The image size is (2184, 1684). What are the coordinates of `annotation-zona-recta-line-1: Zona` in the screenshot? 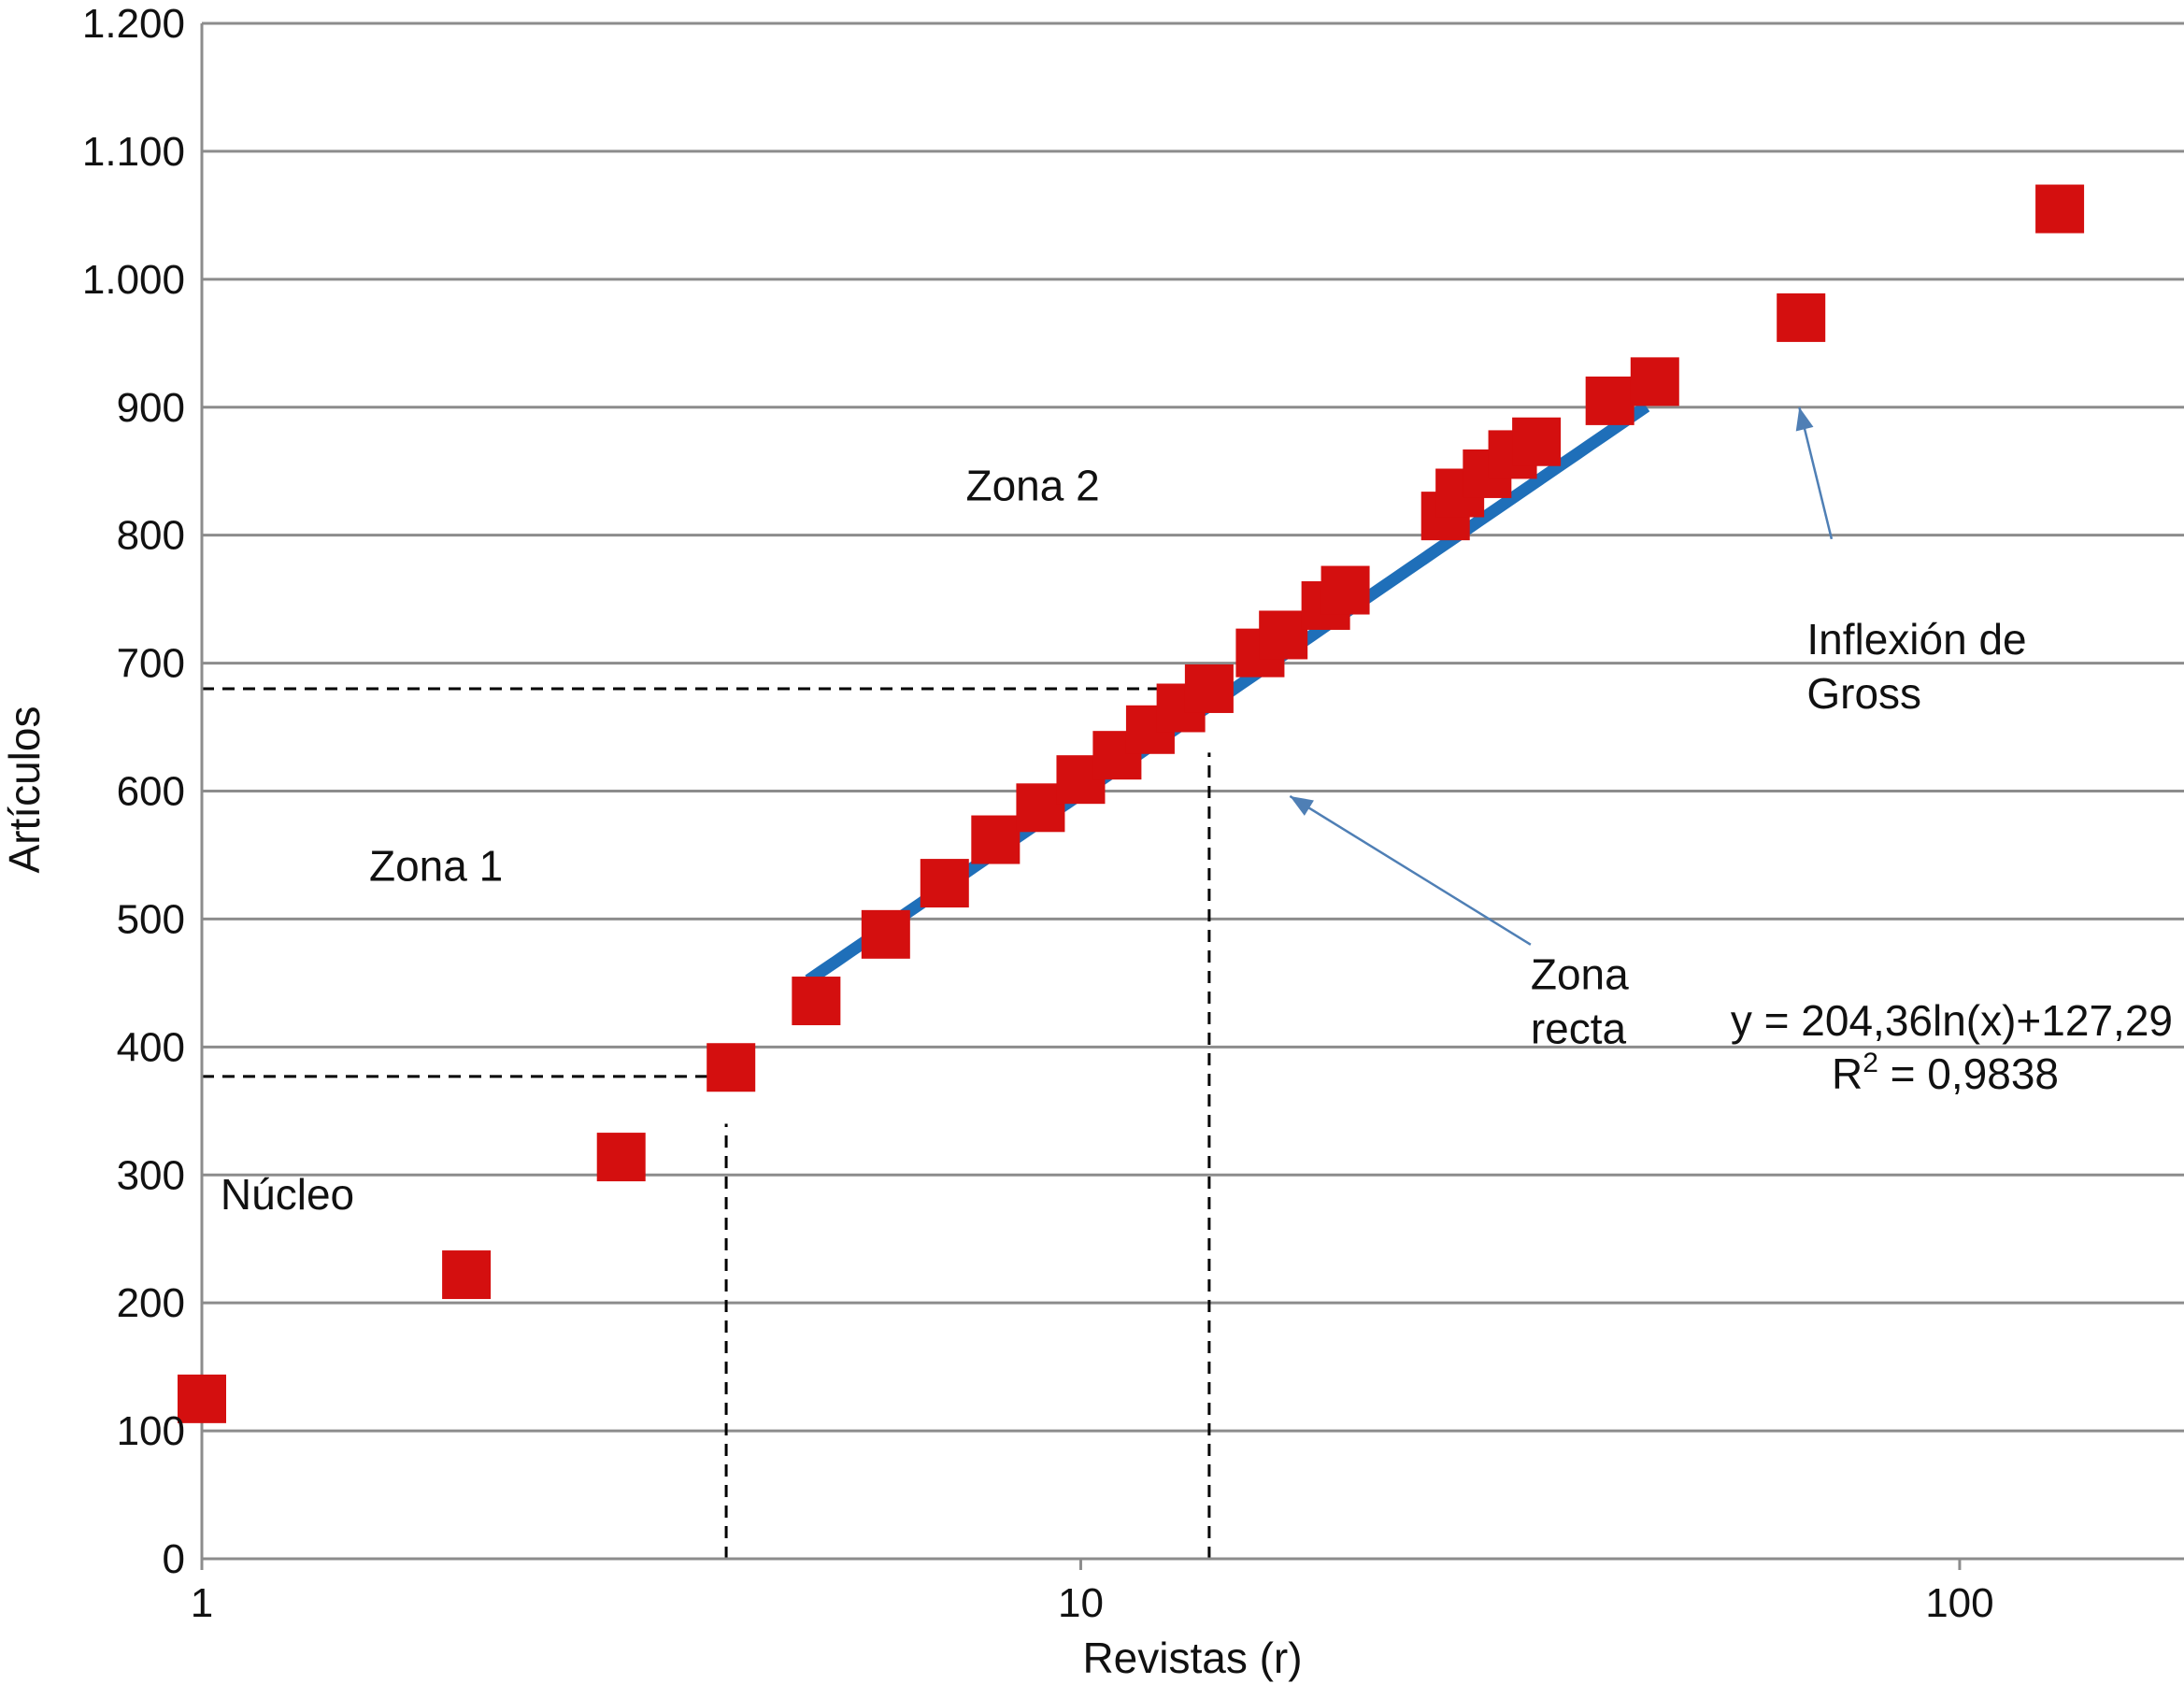 It's located at (1580, 974).